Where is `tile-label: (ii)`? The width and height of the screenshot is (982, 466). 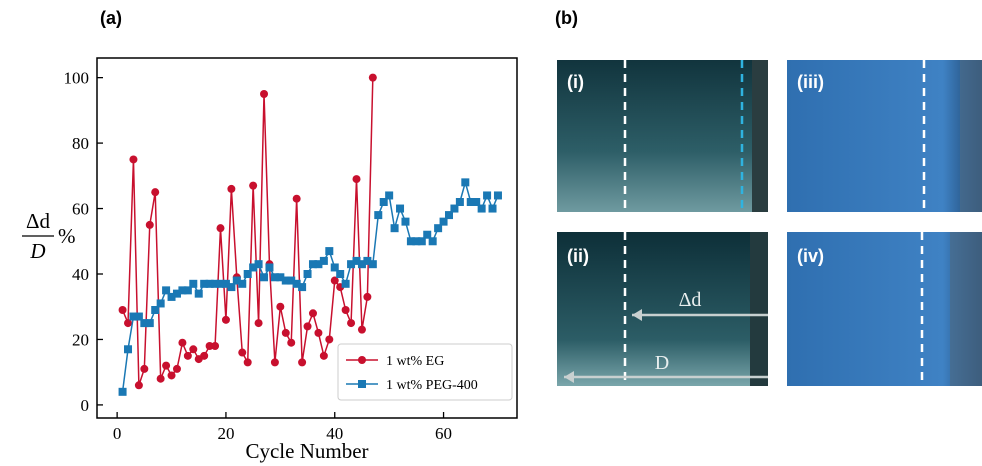 tile-label: (ii) is located at coordinates (578, 256).